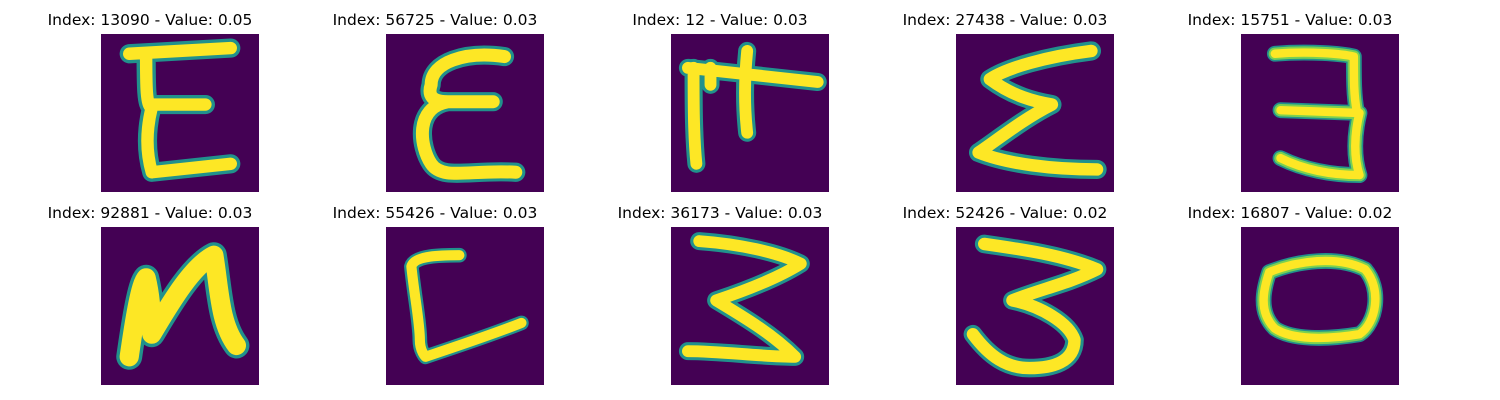 This screenshot has height=400, width=1500. What do you see at coordinates (435, 20) in the screenshot?
I see `cell-title: Index: 56725 - Value: 0.03` at bounding box center [435, 20].